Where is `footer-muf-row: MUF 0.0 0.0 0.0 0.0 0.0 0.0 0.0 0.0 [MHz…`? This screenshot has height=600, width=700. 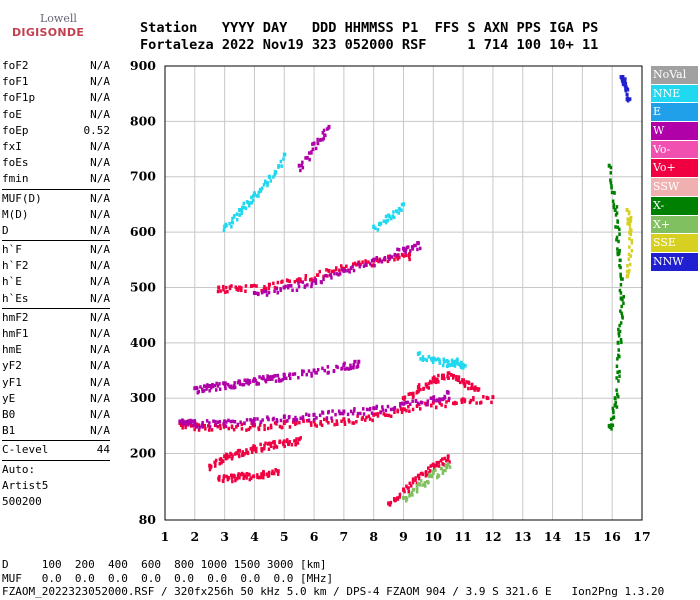 footer-muf-row: MUF 0.0 0.0 0.0 0.0 0.0 0.0 0.0 0.0 [MHz… is located at coordinates (168, 578).